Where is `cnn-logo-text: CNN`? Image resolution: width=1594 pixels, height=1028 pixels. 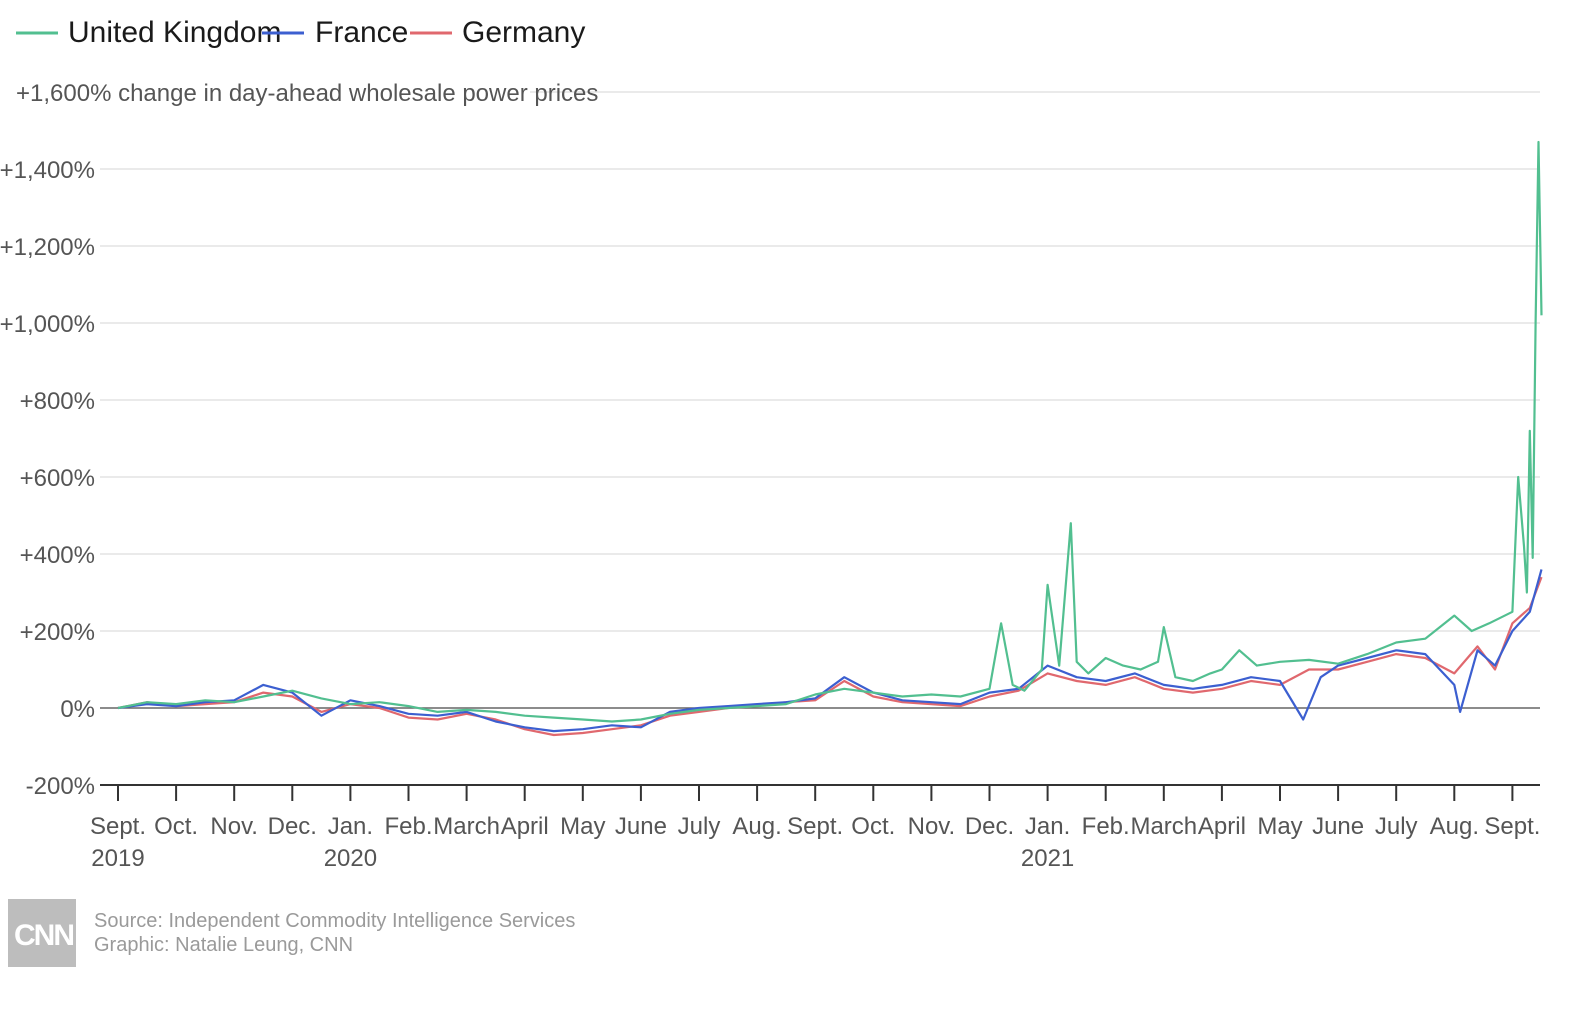 cnn-logo-text: CNN is located at coordinates (43, 935).